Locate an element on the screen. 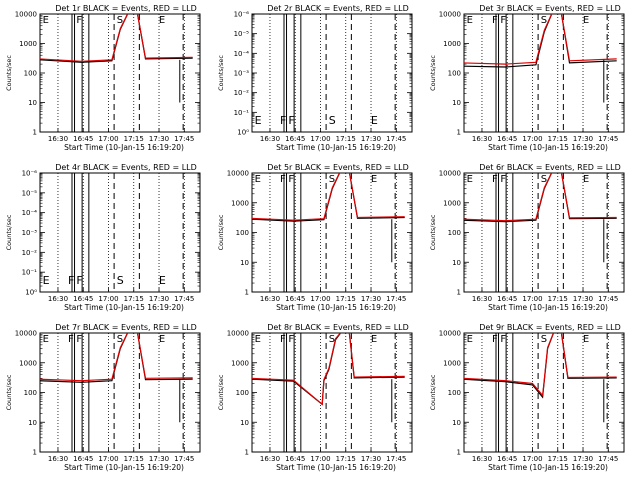 The height and width of the screenshot is (480, 640). y-tick-label: 10⁰ is located at coordinates (243, 133).